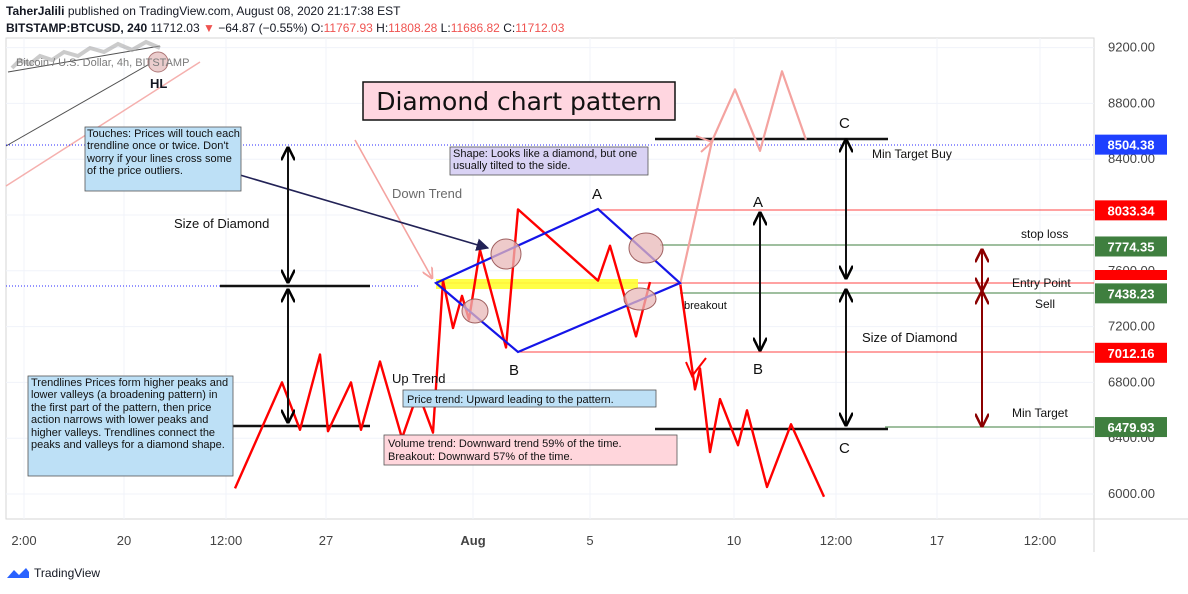 Image resolution: width=1188 pixels, height=594 pixels. Describe the element at coordinates (540, 28) in the screenshot. I see `close-value: 11712.03` at that location.